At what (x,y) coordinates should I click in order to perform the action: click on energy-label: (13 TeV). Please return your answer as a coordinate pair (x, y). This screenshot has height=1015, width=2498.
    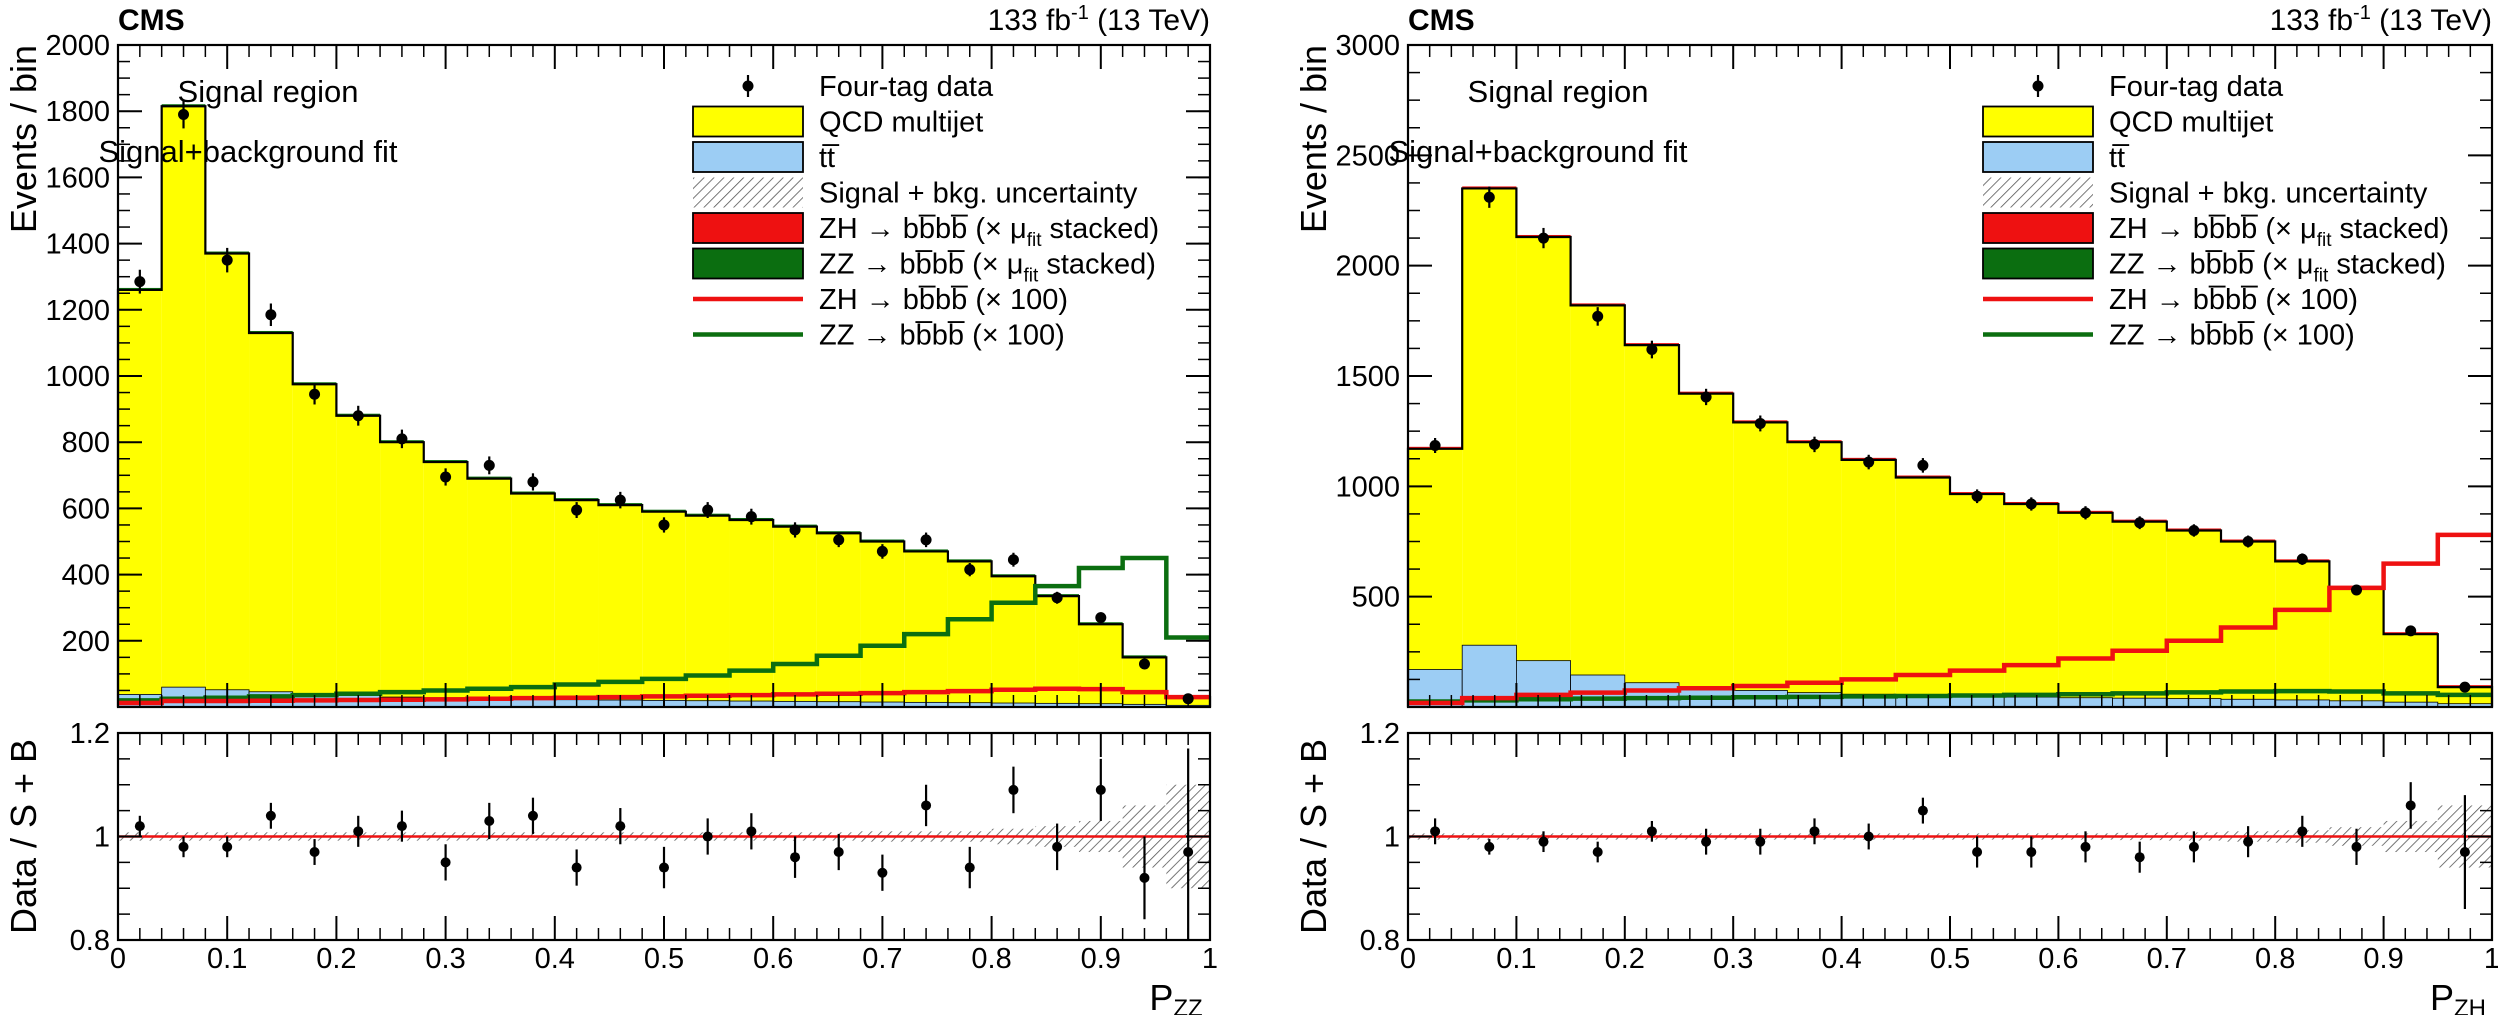
    Looking at the image, I should click on (1149, 20).